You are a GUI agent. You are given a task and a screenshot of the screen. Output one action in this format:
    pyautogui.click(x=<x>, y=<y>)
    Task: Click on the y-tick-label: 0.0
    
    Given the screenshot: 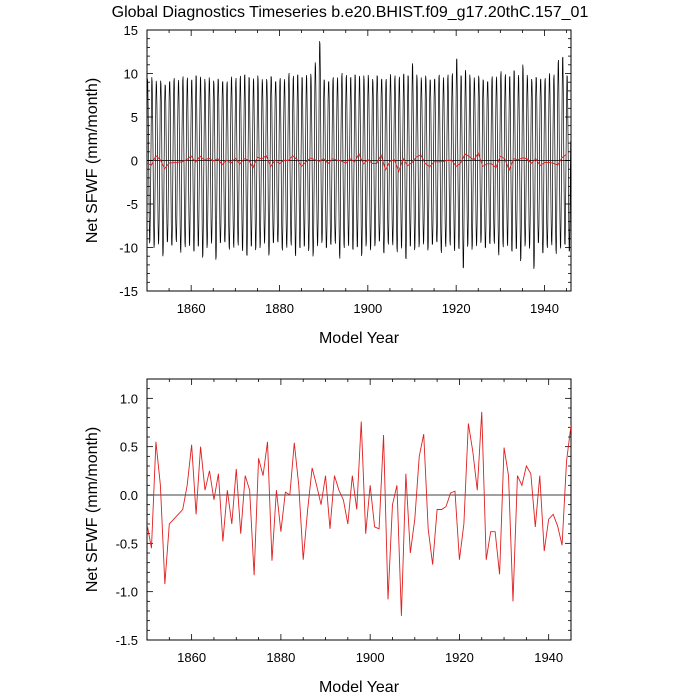 What is the action you would take?
    pyautogui.click(x=129, y=495)
    